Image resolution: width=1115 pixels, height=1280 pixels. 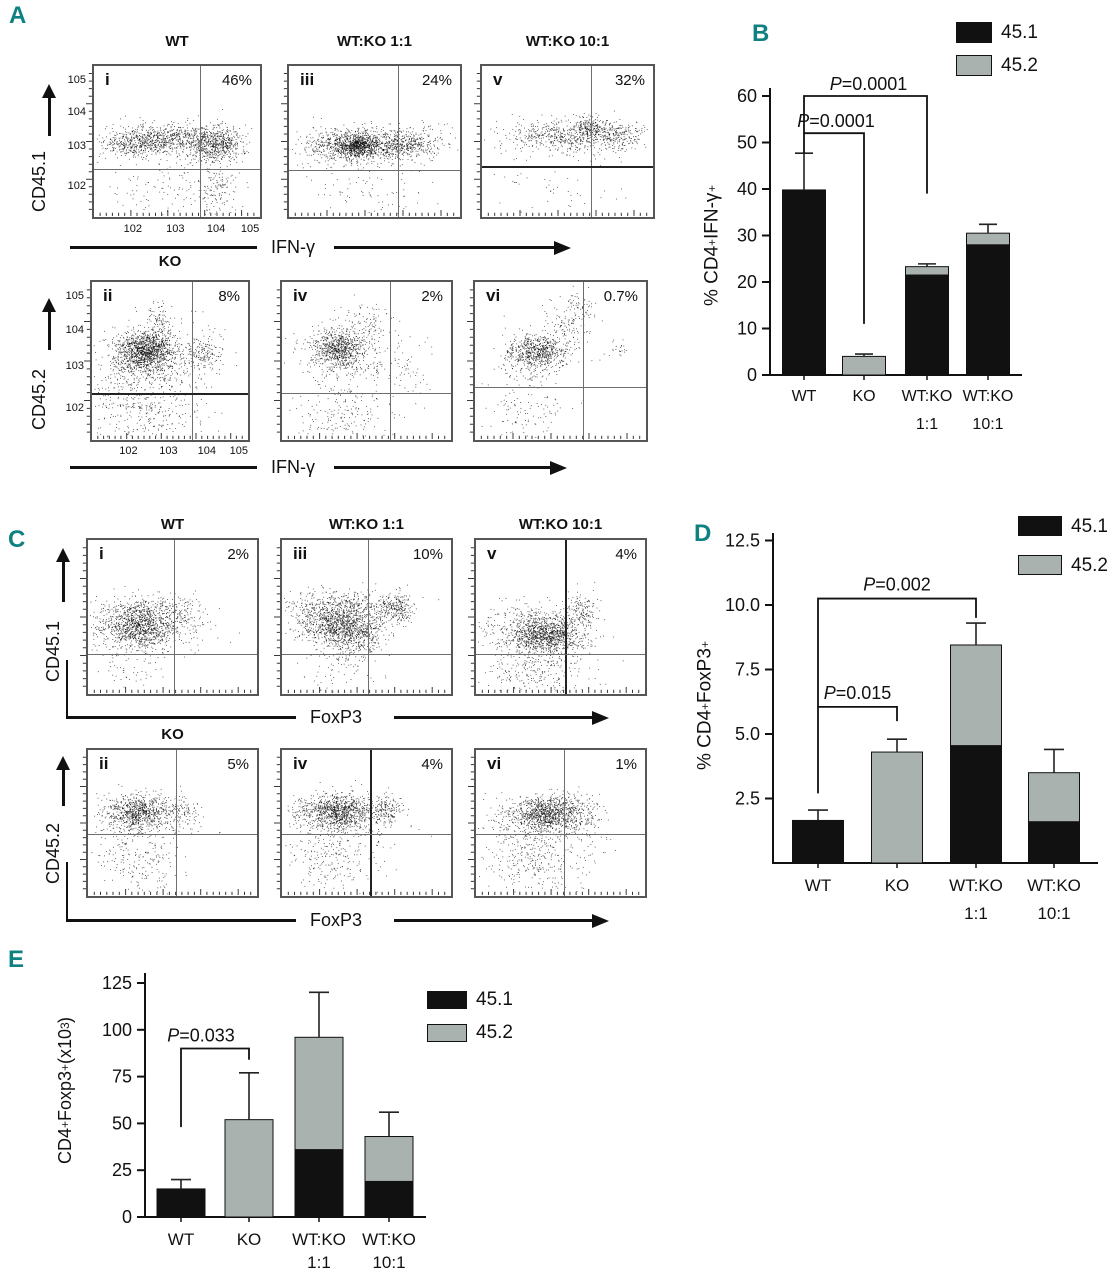 I want to click on cd45-2-axis-label: CD45.2, so click(x=39, y=399).